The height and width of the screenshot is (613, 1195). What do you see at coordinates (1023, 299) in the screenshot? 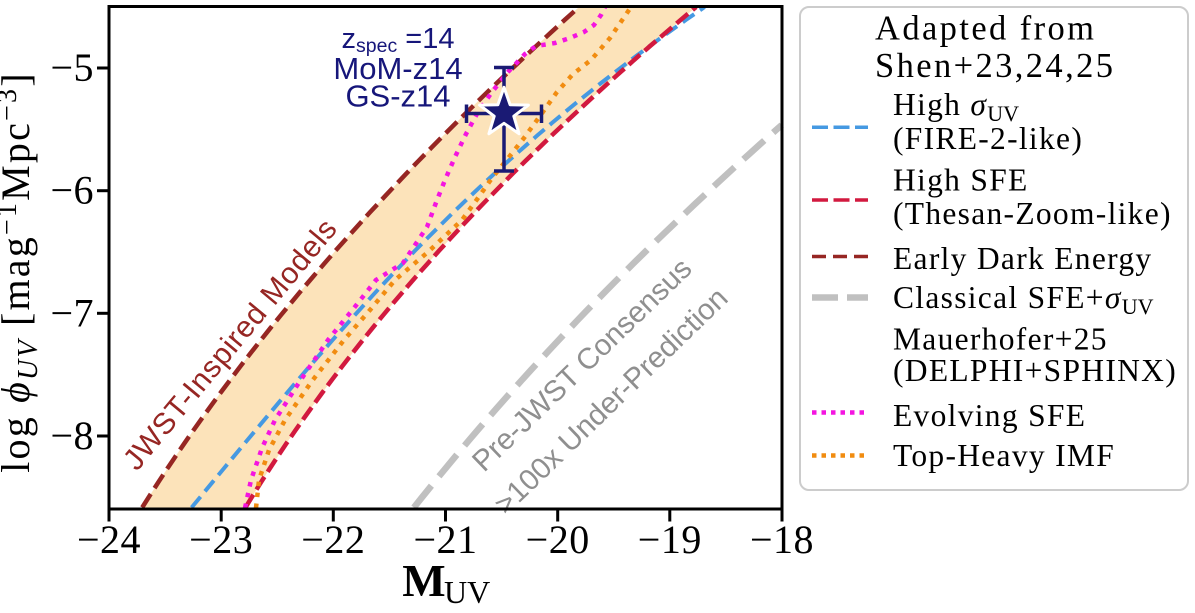
I see `svg-text: Classical SFE+σUV` at bounding box center [1023, 299].